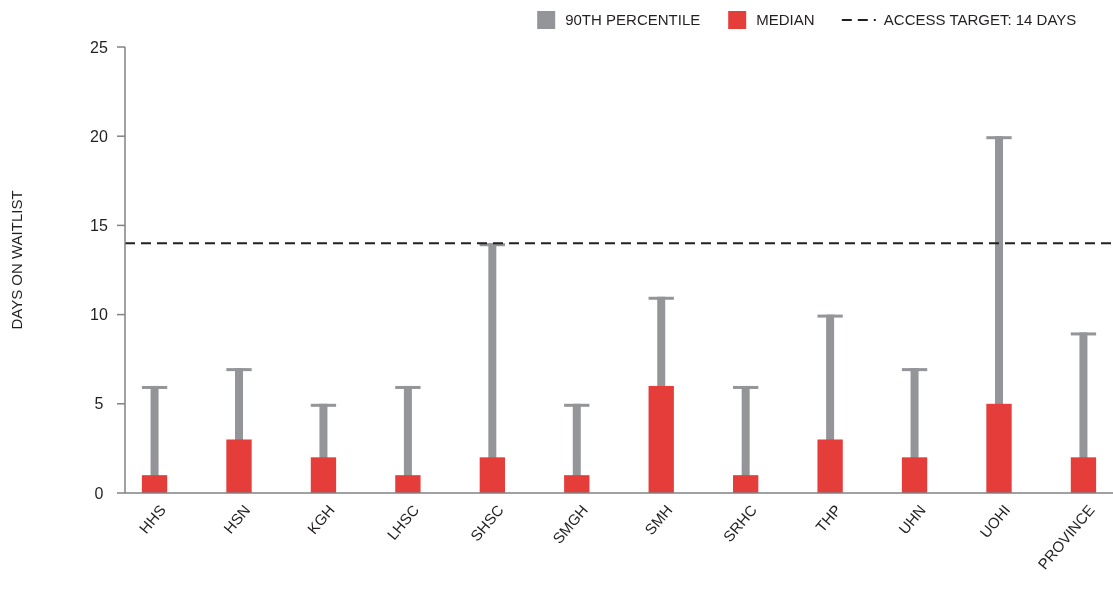 This screenshot has height=594, width=1113. What do you see at coordinates (828, 518) in the screenshot?
I see `x-tick-label: THP` at bounding box center [828, 518].